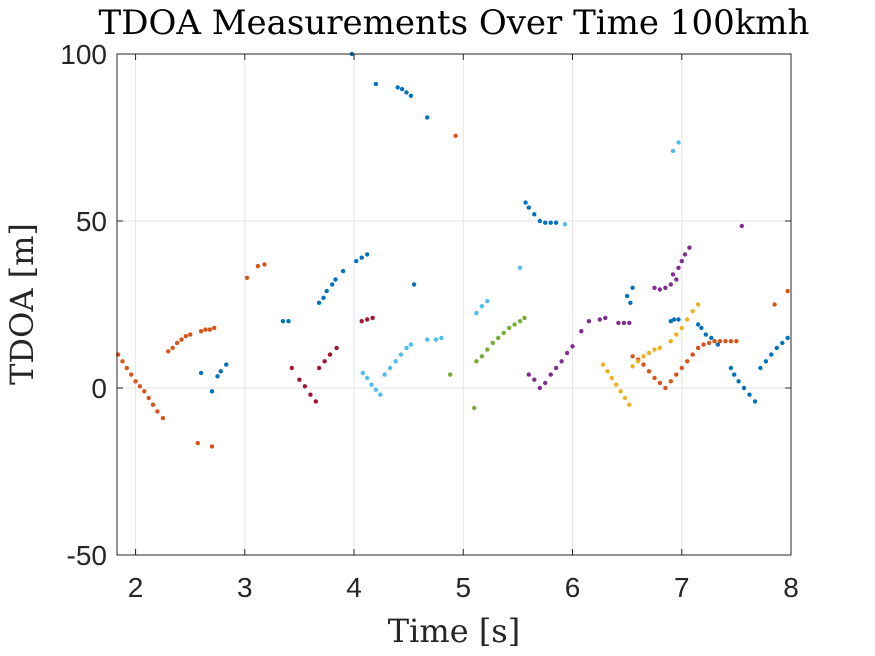 The image size is (875, 656). I want to click on y-tick-label: 50, so click(91, 221).